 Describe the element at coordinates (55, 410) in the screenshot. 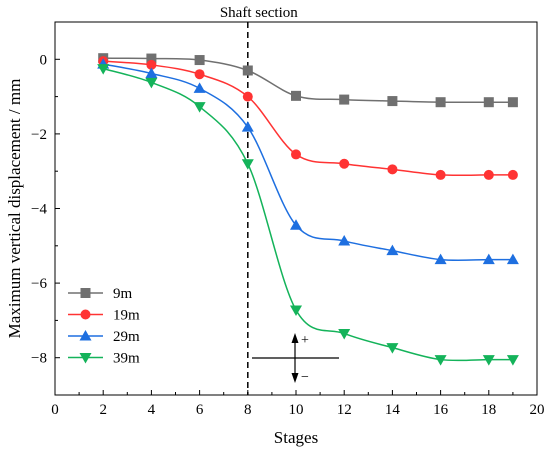

I see `x-tick-label: 0` at that location.